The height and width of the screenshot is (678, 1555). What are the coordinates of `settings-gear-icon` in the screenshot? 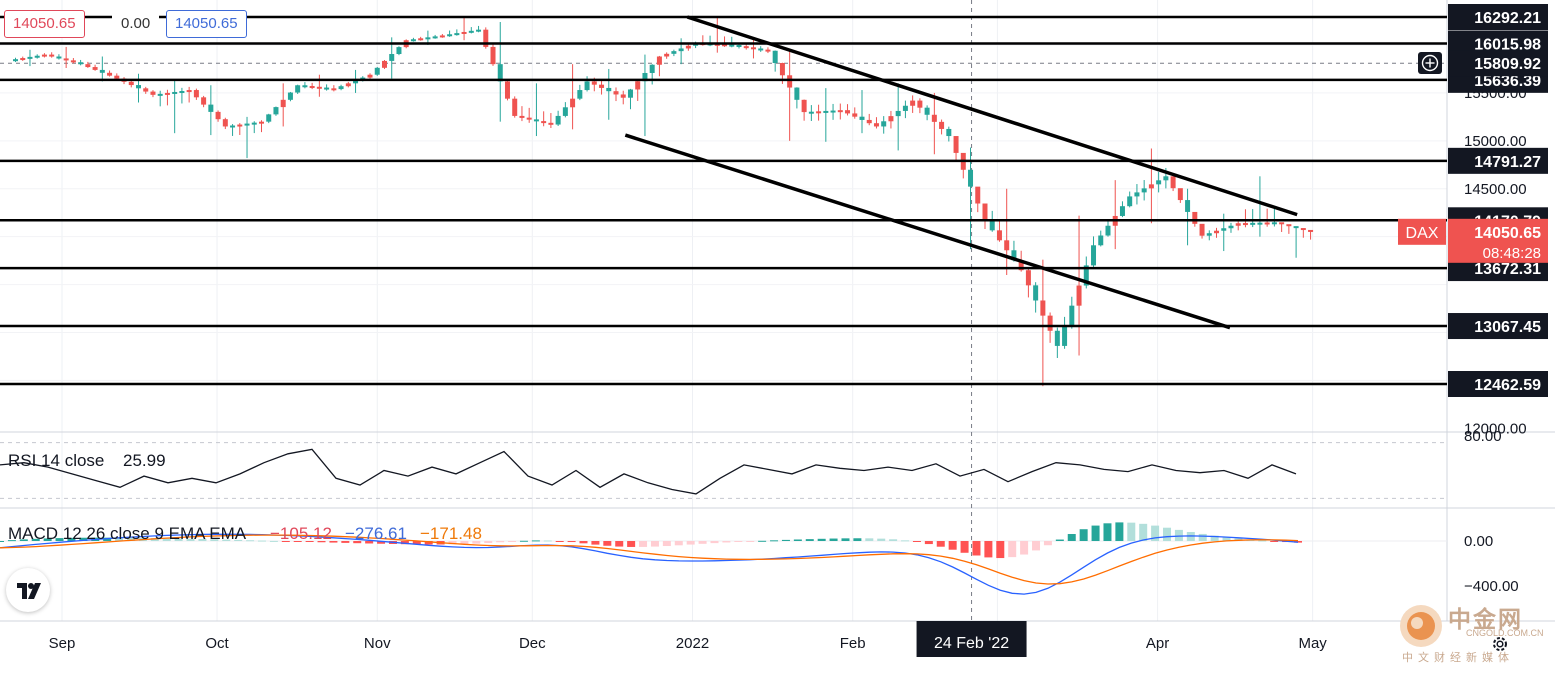 It's located at (1500, 646).